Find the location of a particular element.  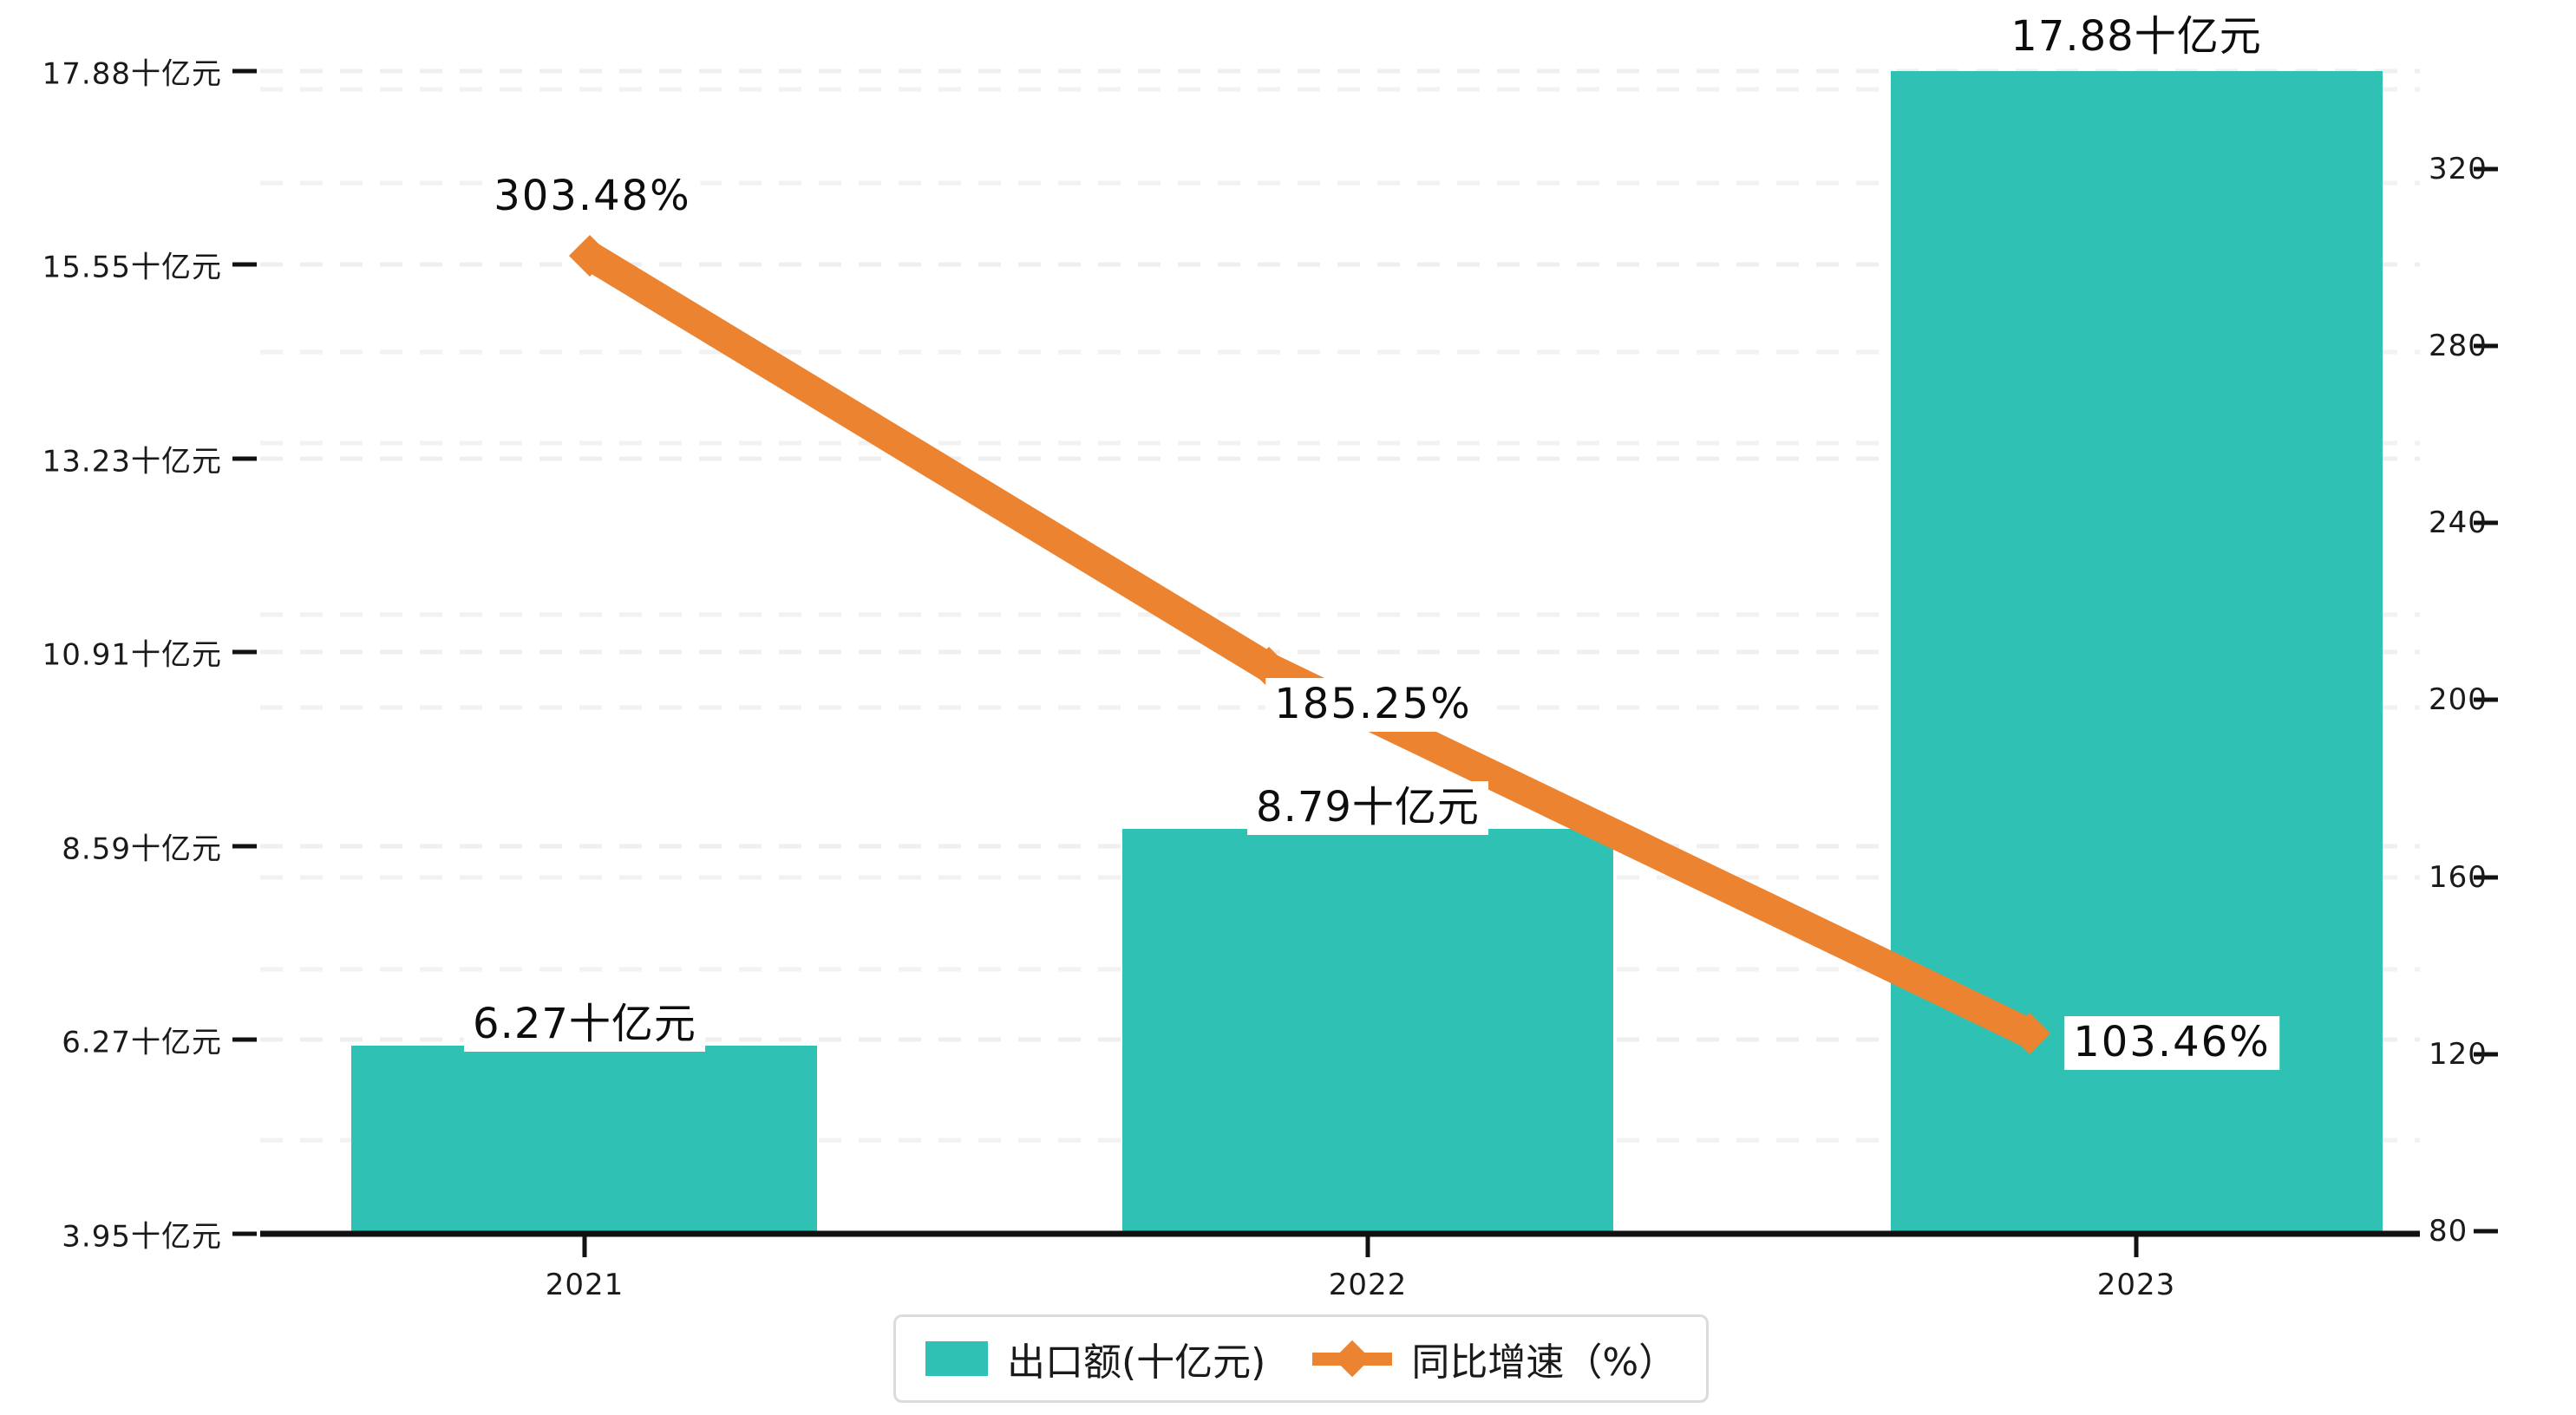

legend-bar-swatch-icon is located at coordinates (956, 1358).